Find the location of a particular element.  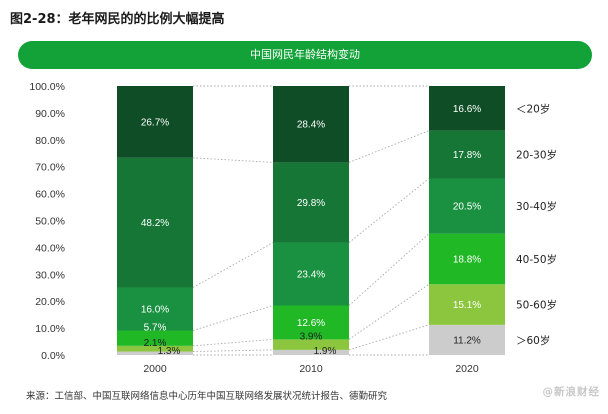

y-tick-label: 100.0% is located at coordinates (47, 87).